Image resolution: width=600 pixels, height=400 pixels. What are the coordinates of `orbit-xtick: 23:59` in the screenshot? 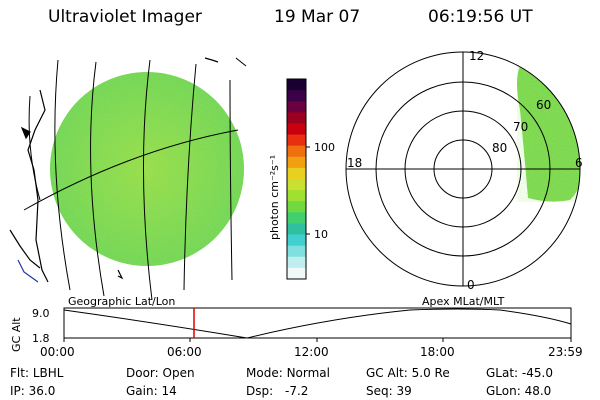 It's located at (565, 352).